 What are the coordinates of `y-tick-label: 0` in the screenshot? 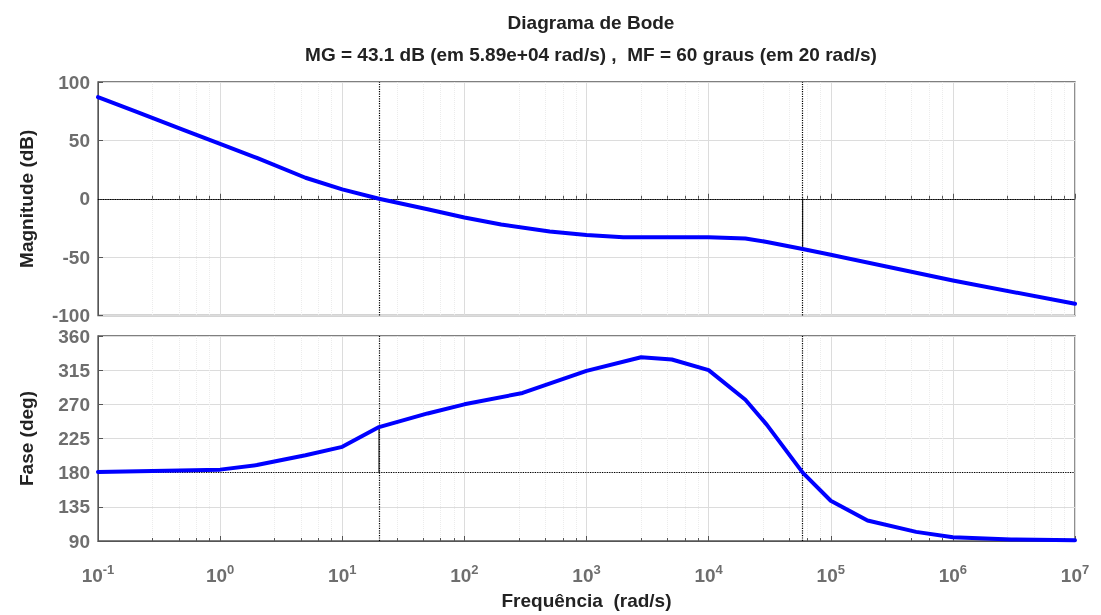 It's located at (84, 199).